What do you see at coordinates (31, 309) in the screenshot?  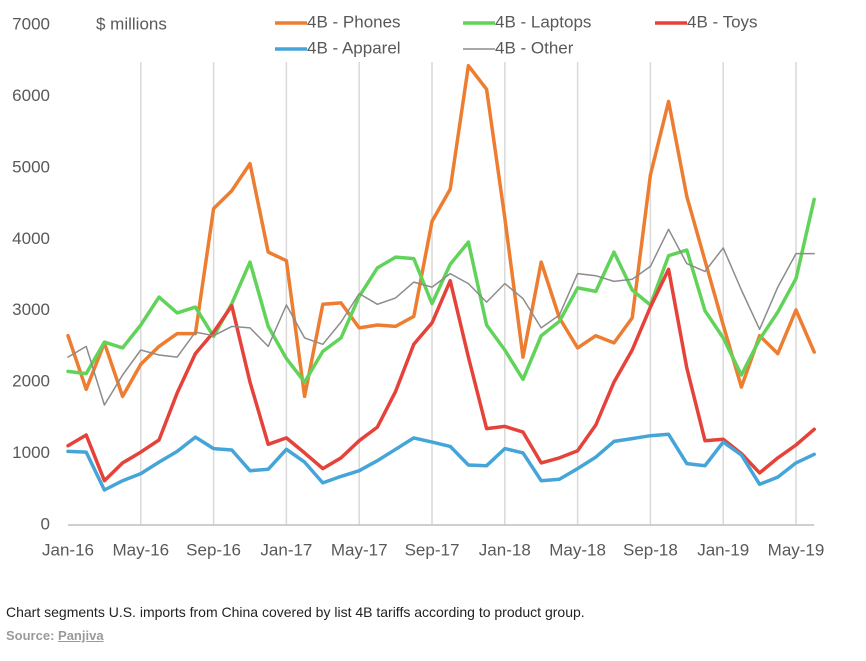 I see `y-tick-label: 3000` at bounding box center [31, 309].